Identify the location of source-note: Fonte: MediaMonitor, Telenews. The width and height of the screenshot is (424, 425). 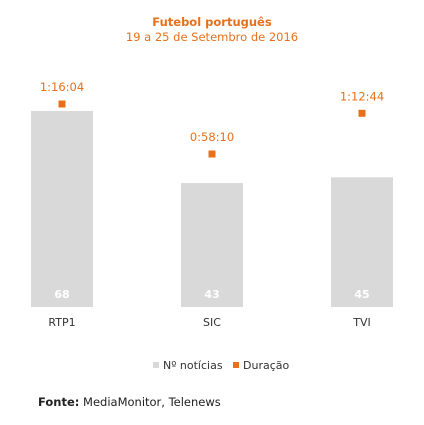
(129, 402).